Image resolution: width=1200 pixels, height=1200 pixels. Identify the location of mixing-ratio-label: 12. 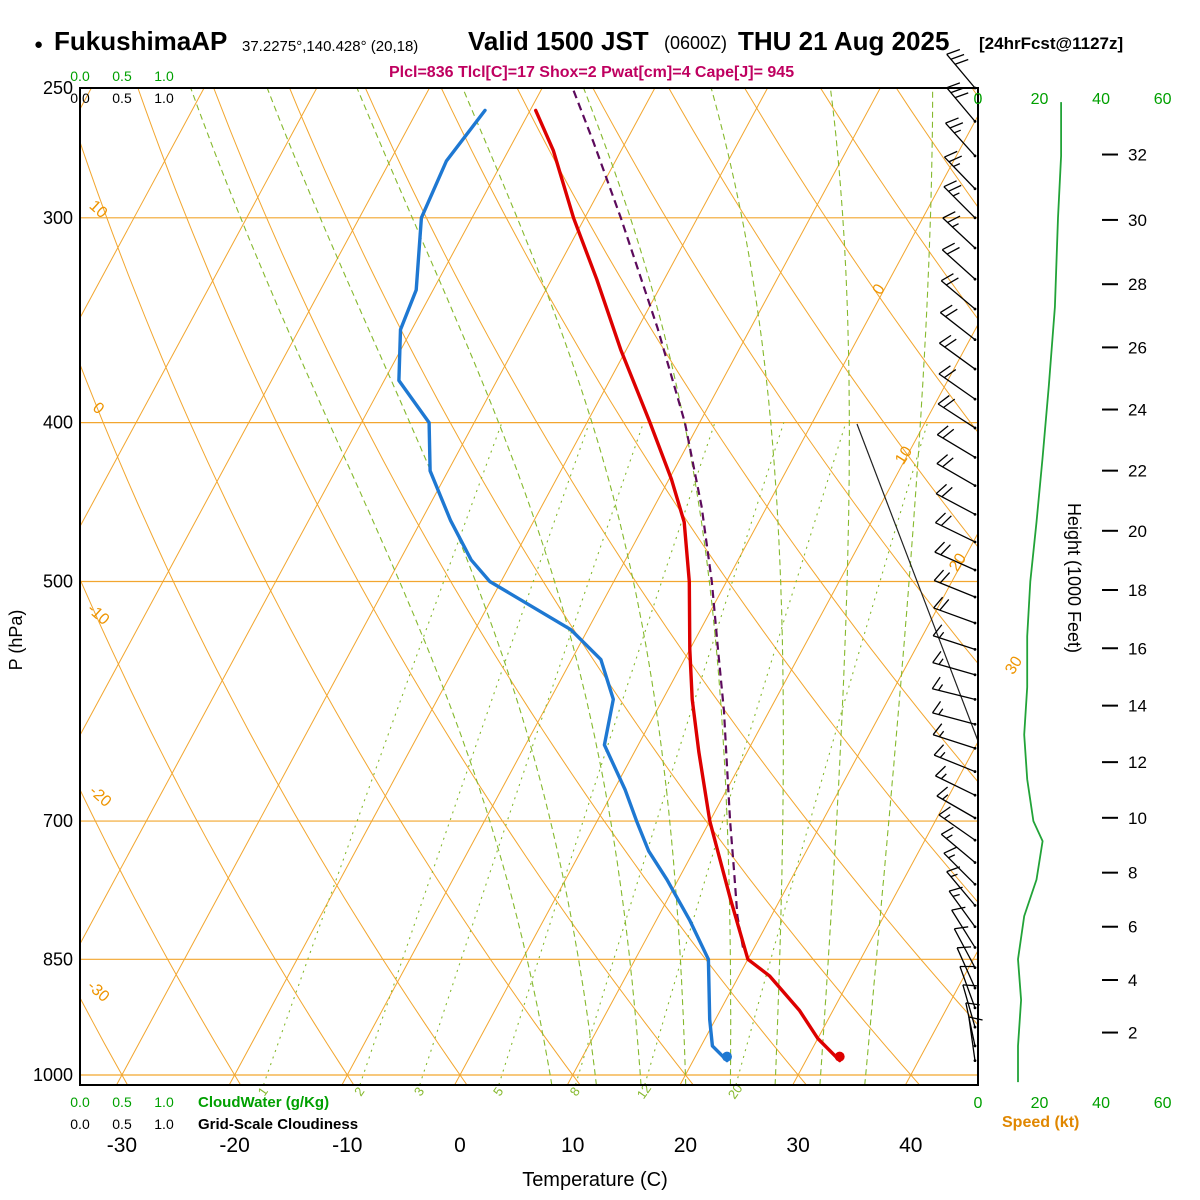
(644, 1091).